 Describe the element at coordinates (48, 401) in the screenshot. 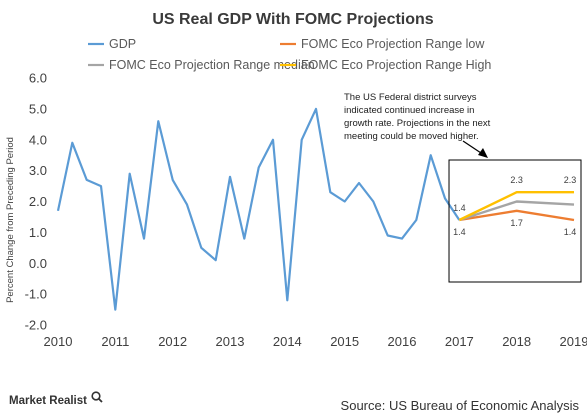

I see `brand-name: Market Realist` at that location.